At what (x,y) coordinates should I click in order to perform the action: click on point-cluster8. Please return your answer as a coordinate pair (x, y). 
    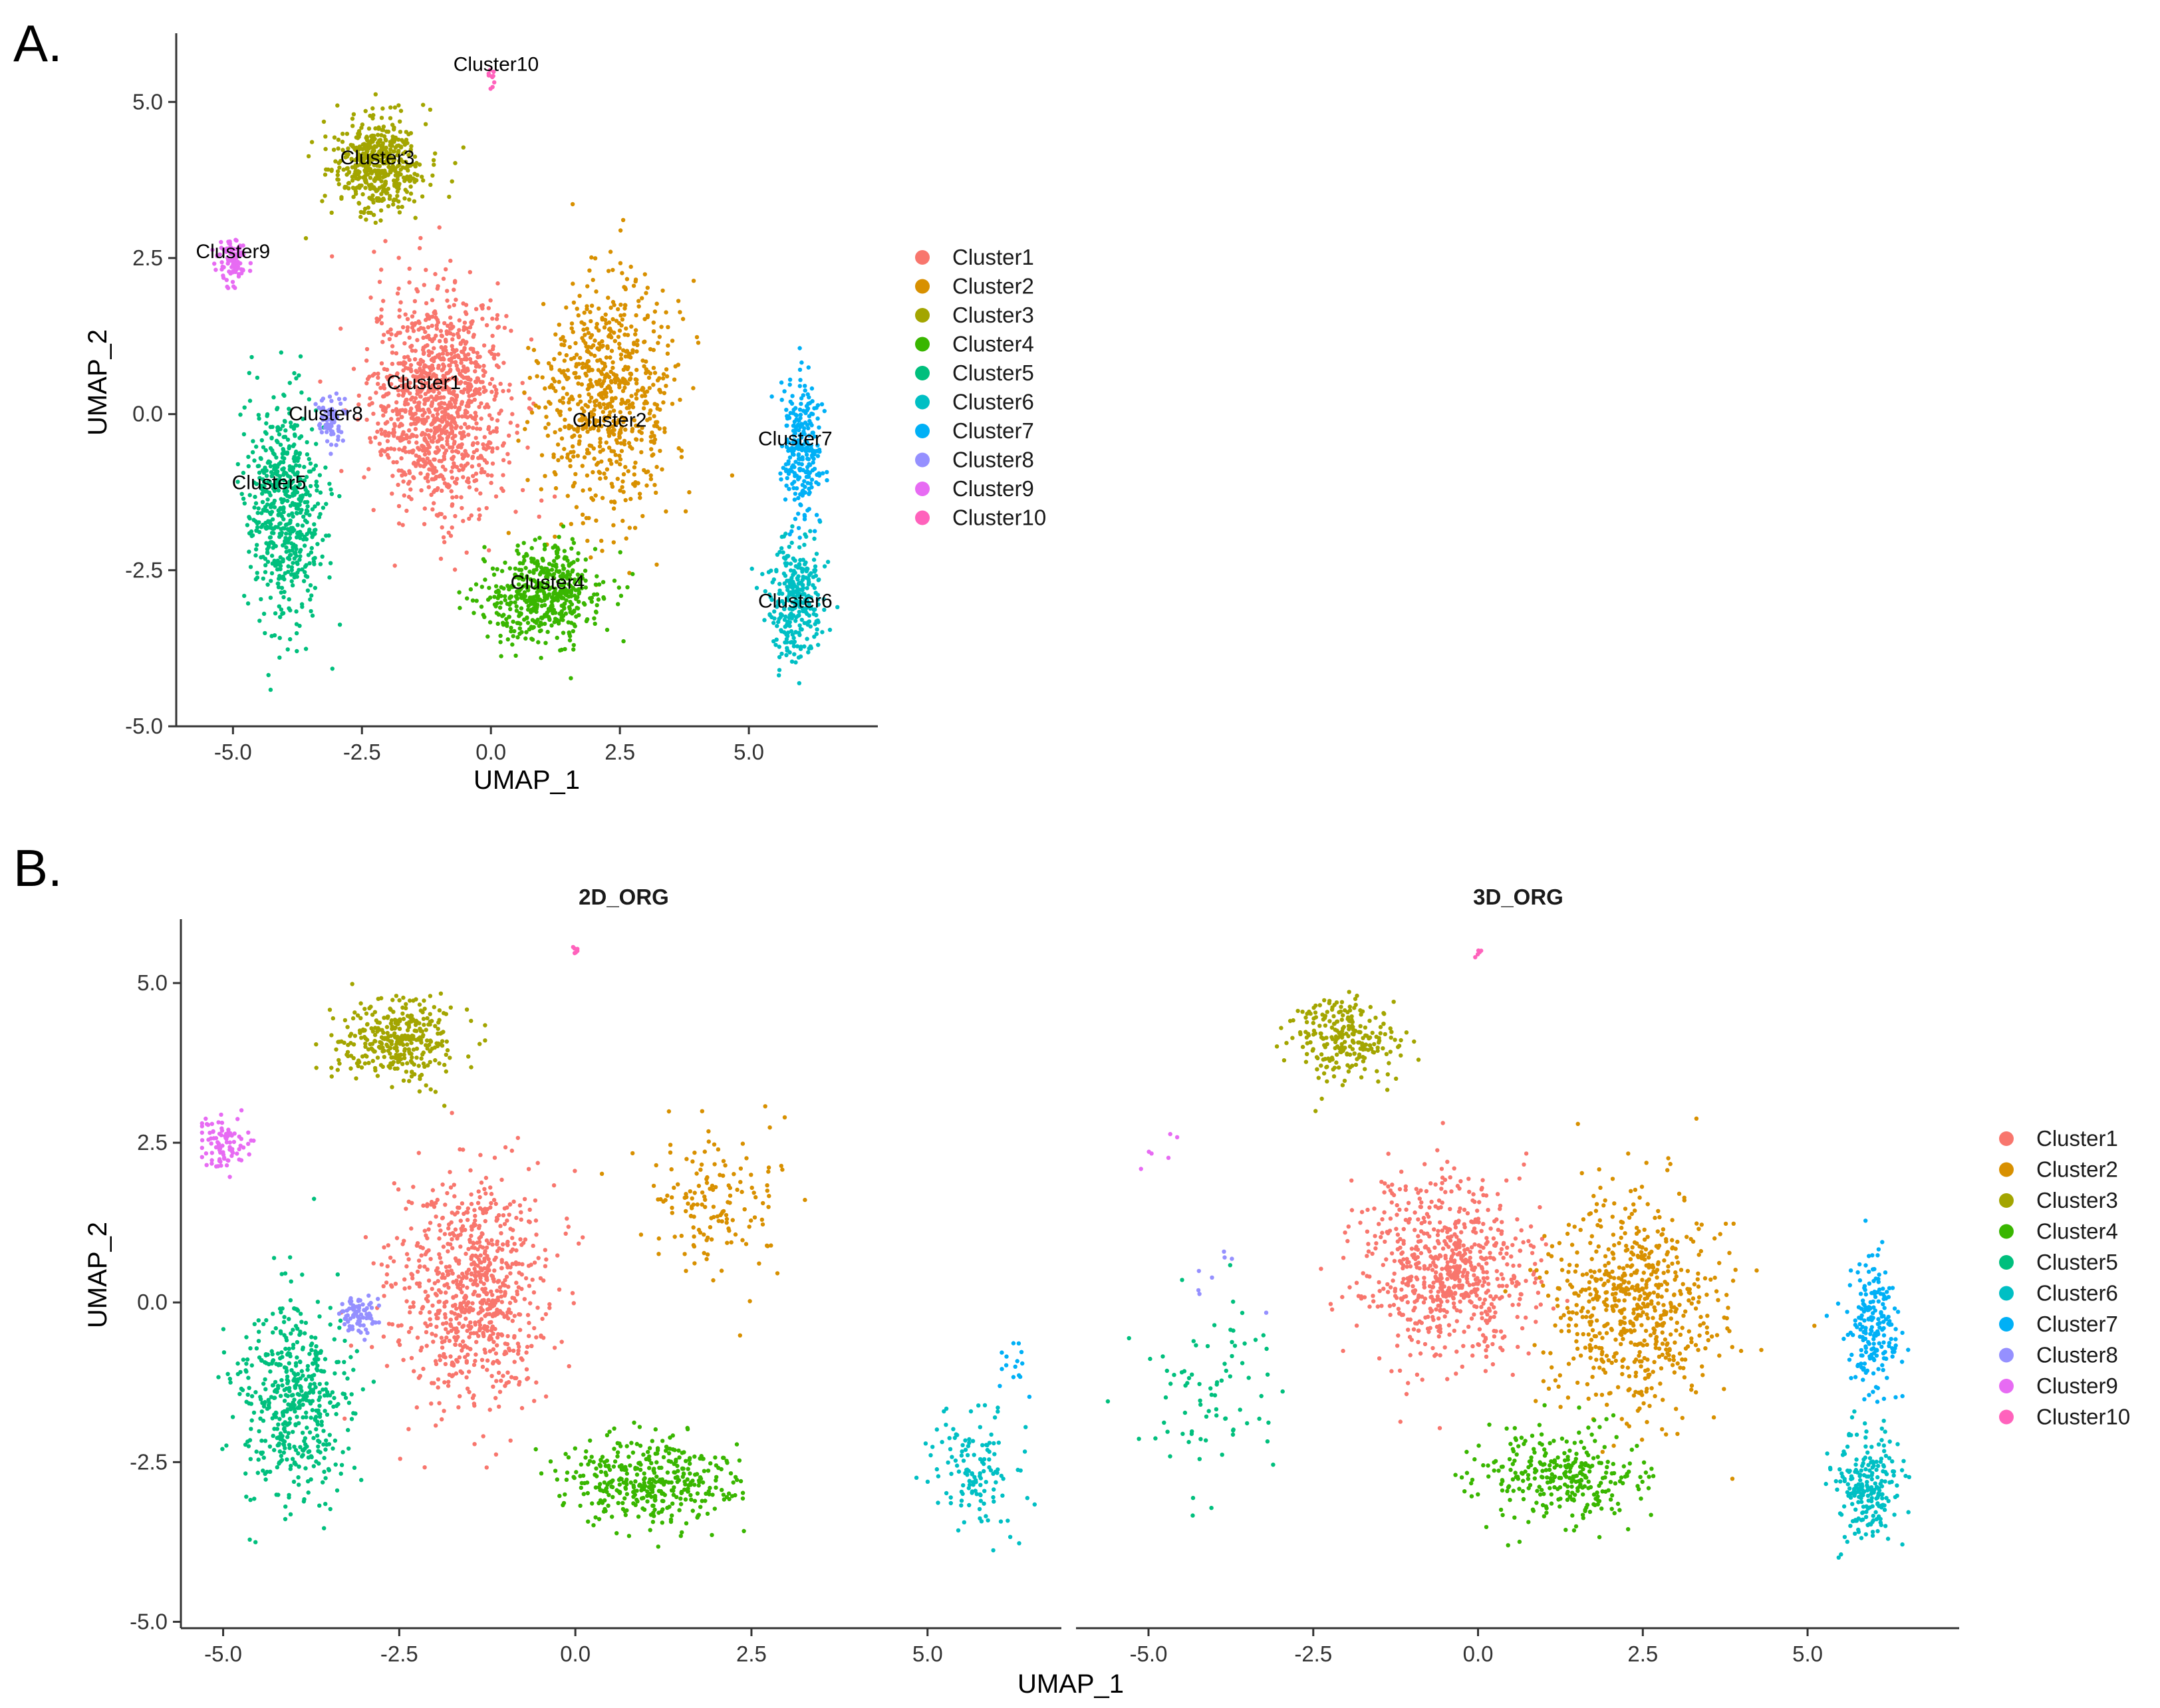
    Looking at the image, I should click on (331, 454).